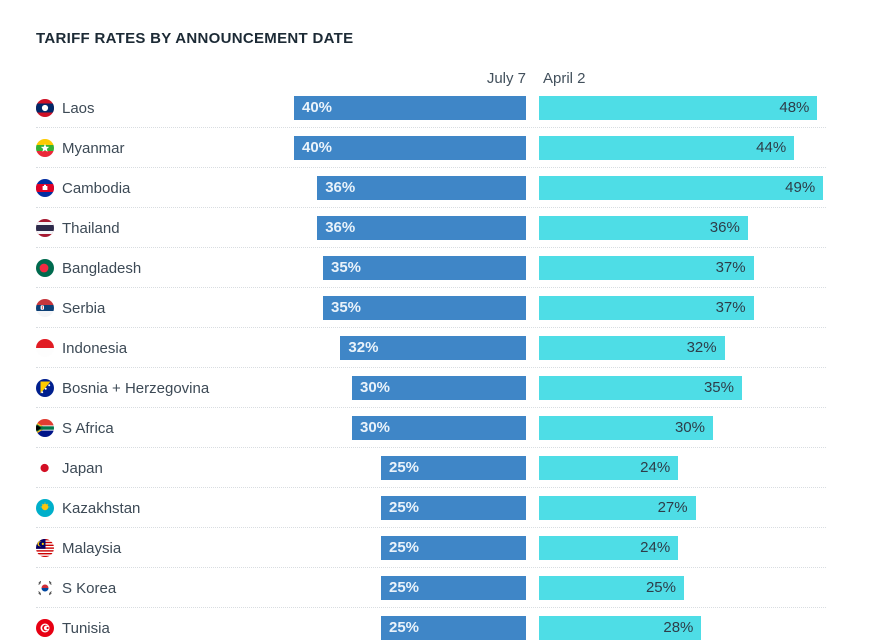  I want to click on country-label: Thailand, so click(91, 228).